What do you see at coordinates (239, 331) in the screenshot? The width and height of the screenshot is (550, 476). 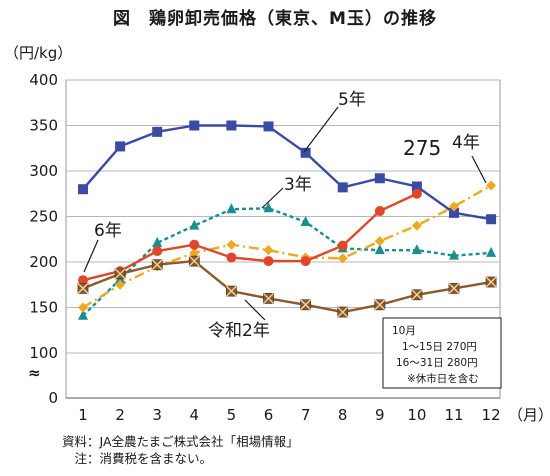 I see `label-r2: 令和2年` at bounding box center [239, 331].